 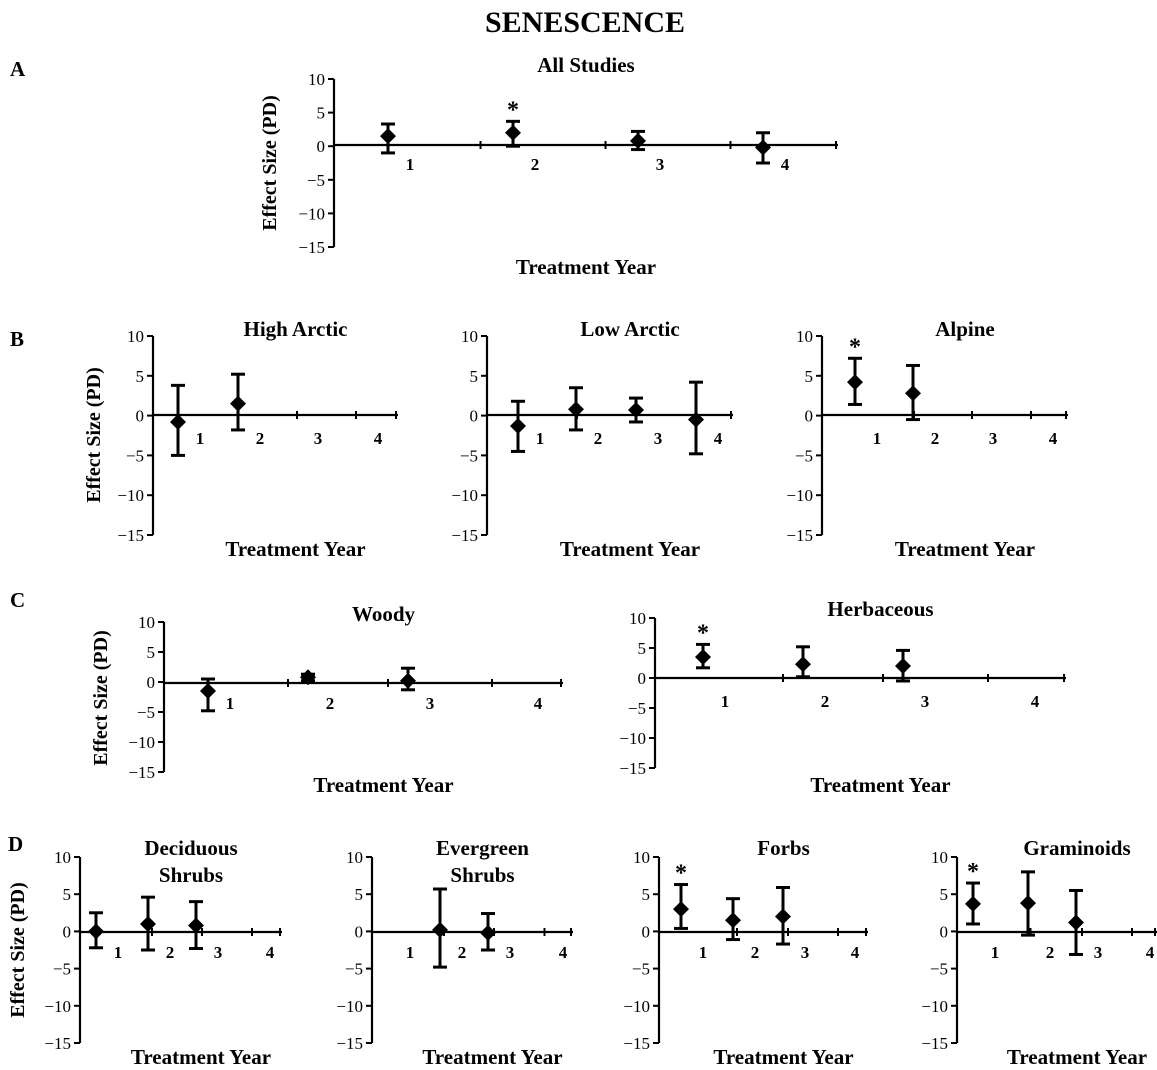 I want to click on panel-label-b: B, so click(x=17, y=339).